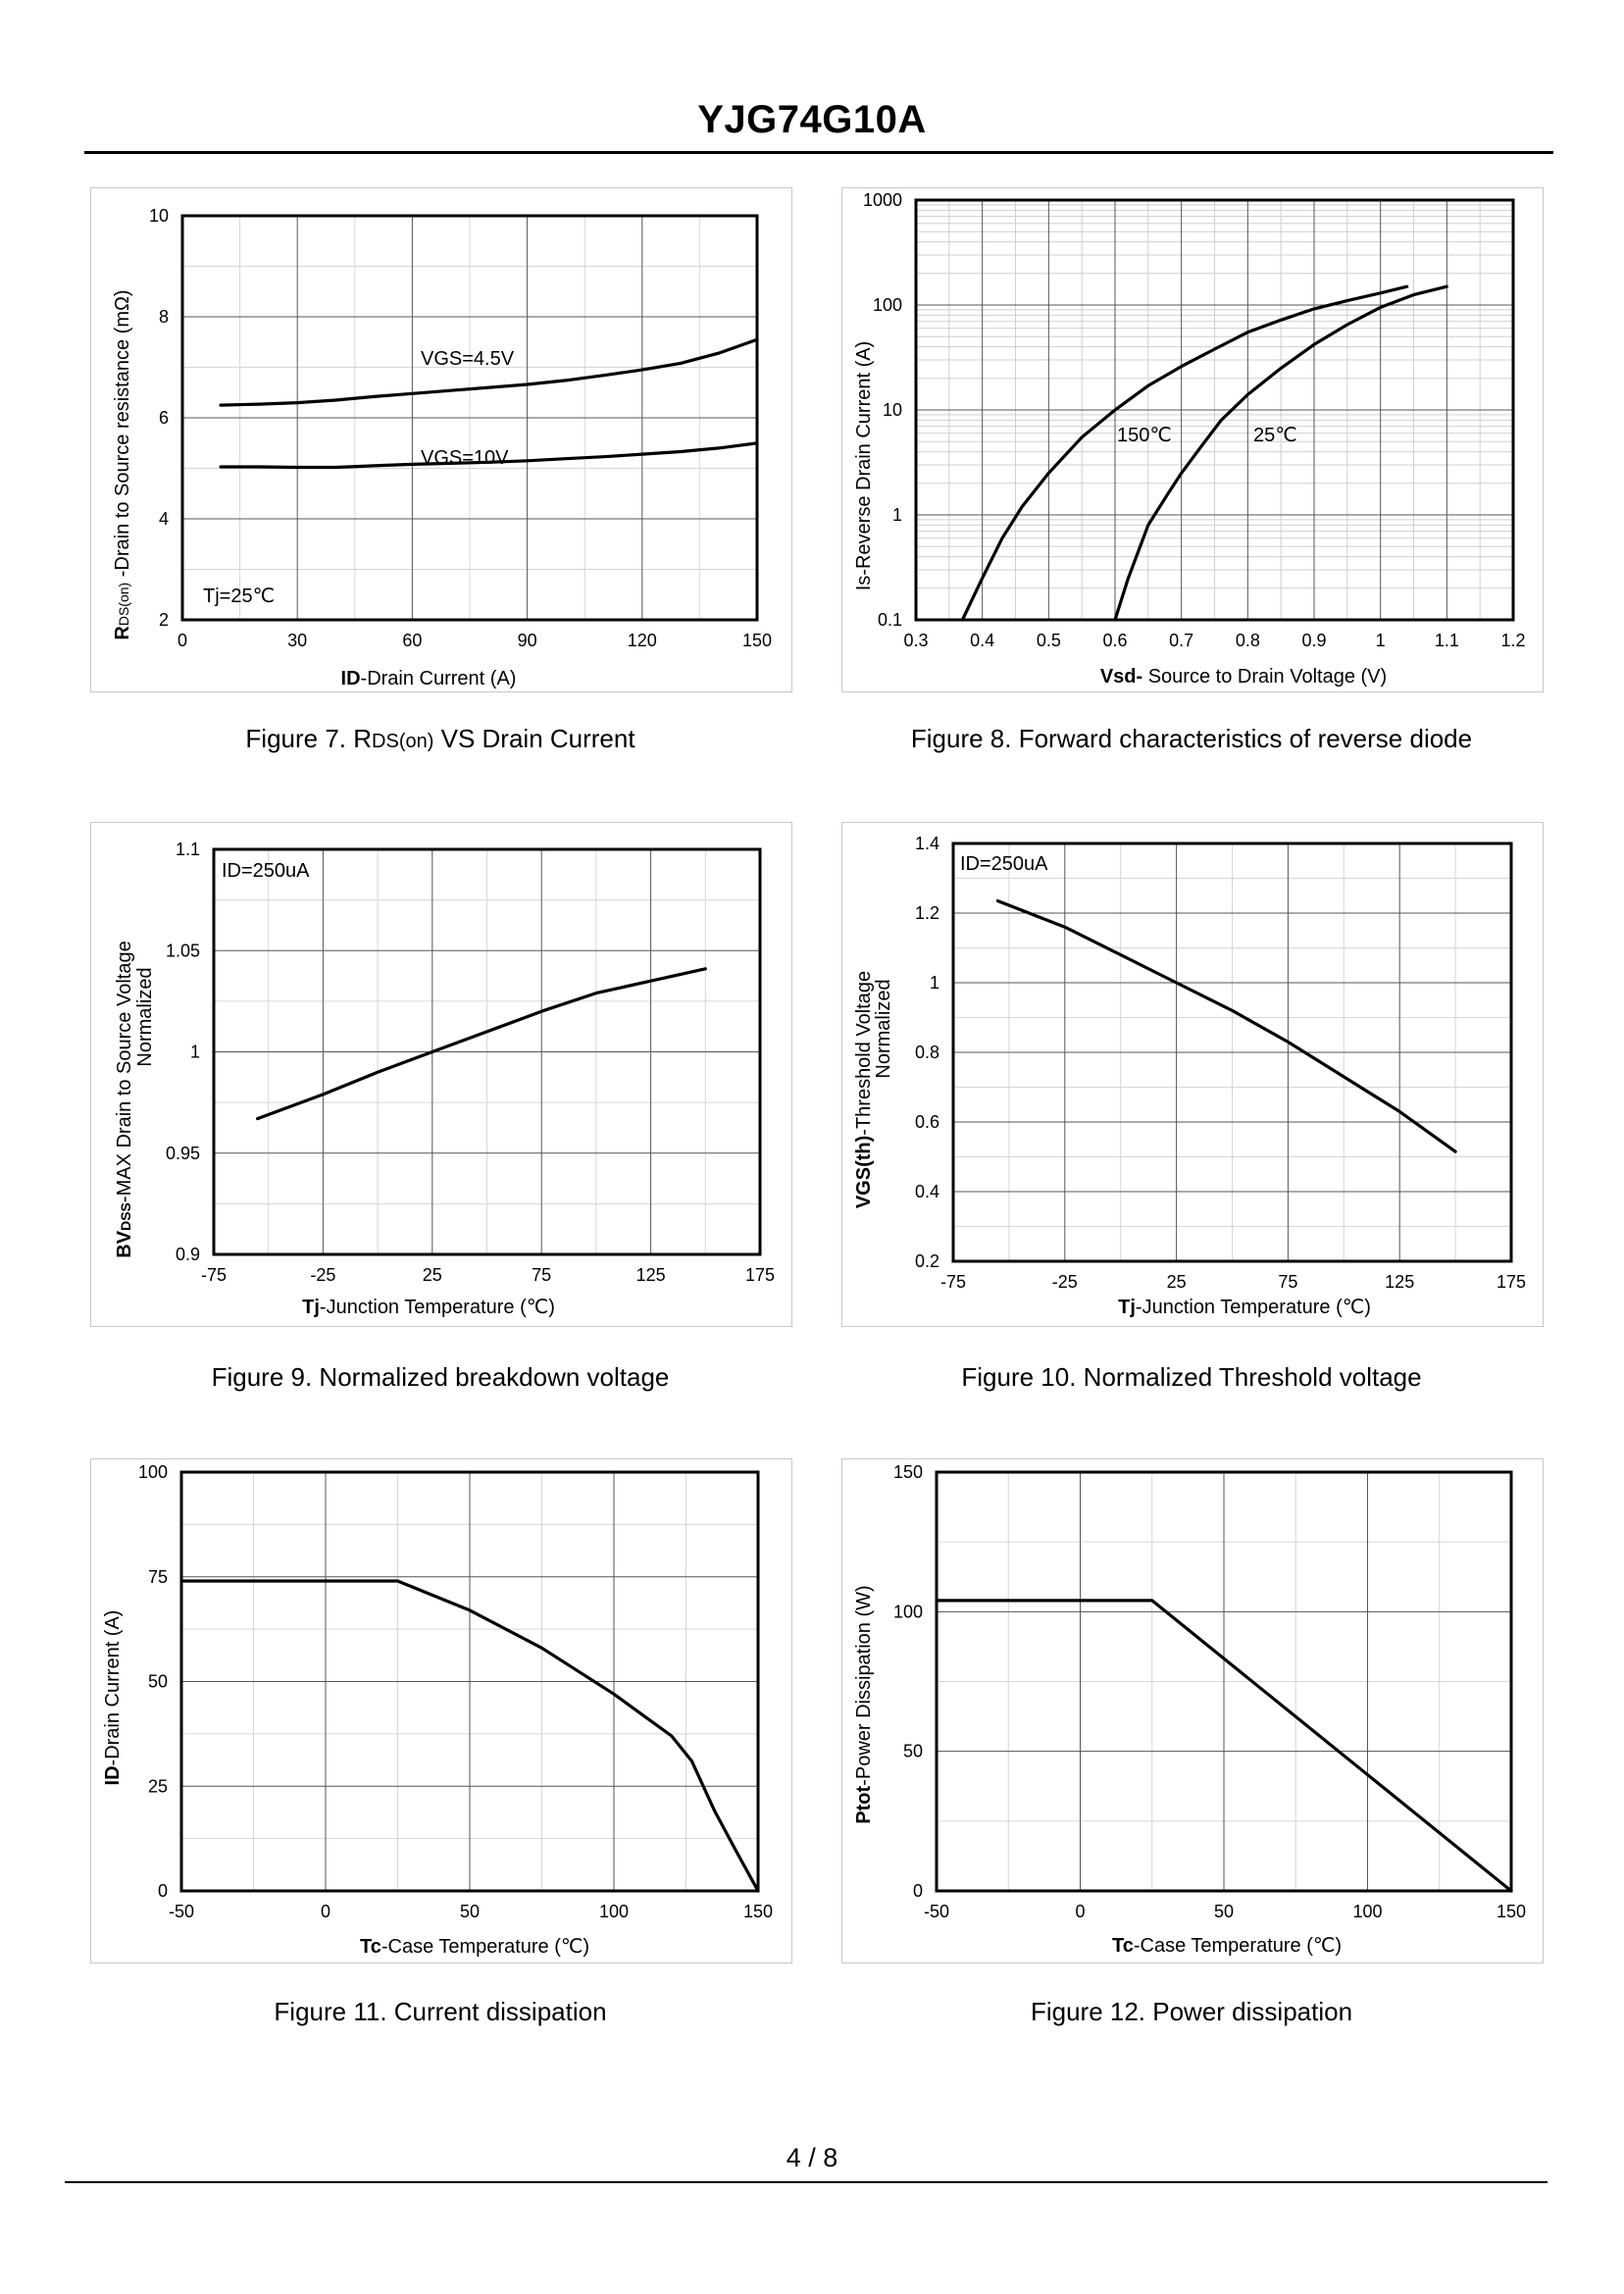  I want to click on y-tick-label: 1.05, so click(183, 950).